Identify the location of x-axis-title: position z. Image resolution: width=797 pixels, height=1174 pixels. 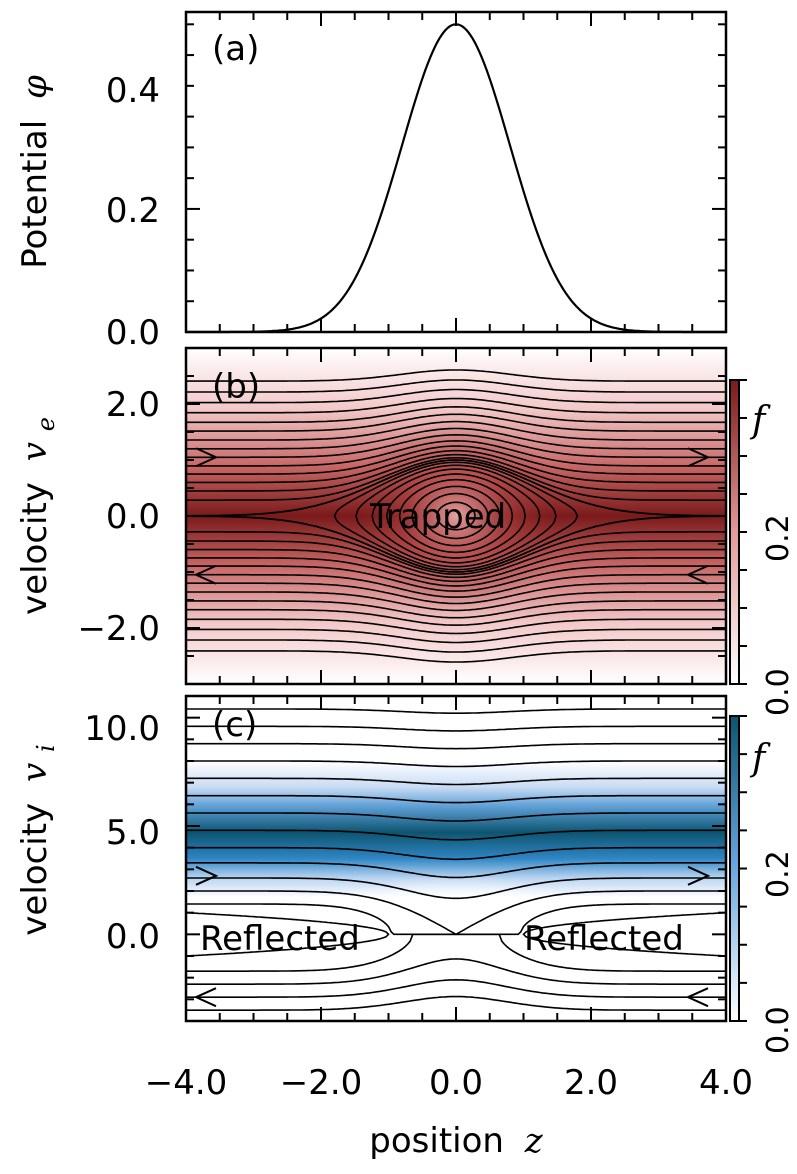
(456, 1141).